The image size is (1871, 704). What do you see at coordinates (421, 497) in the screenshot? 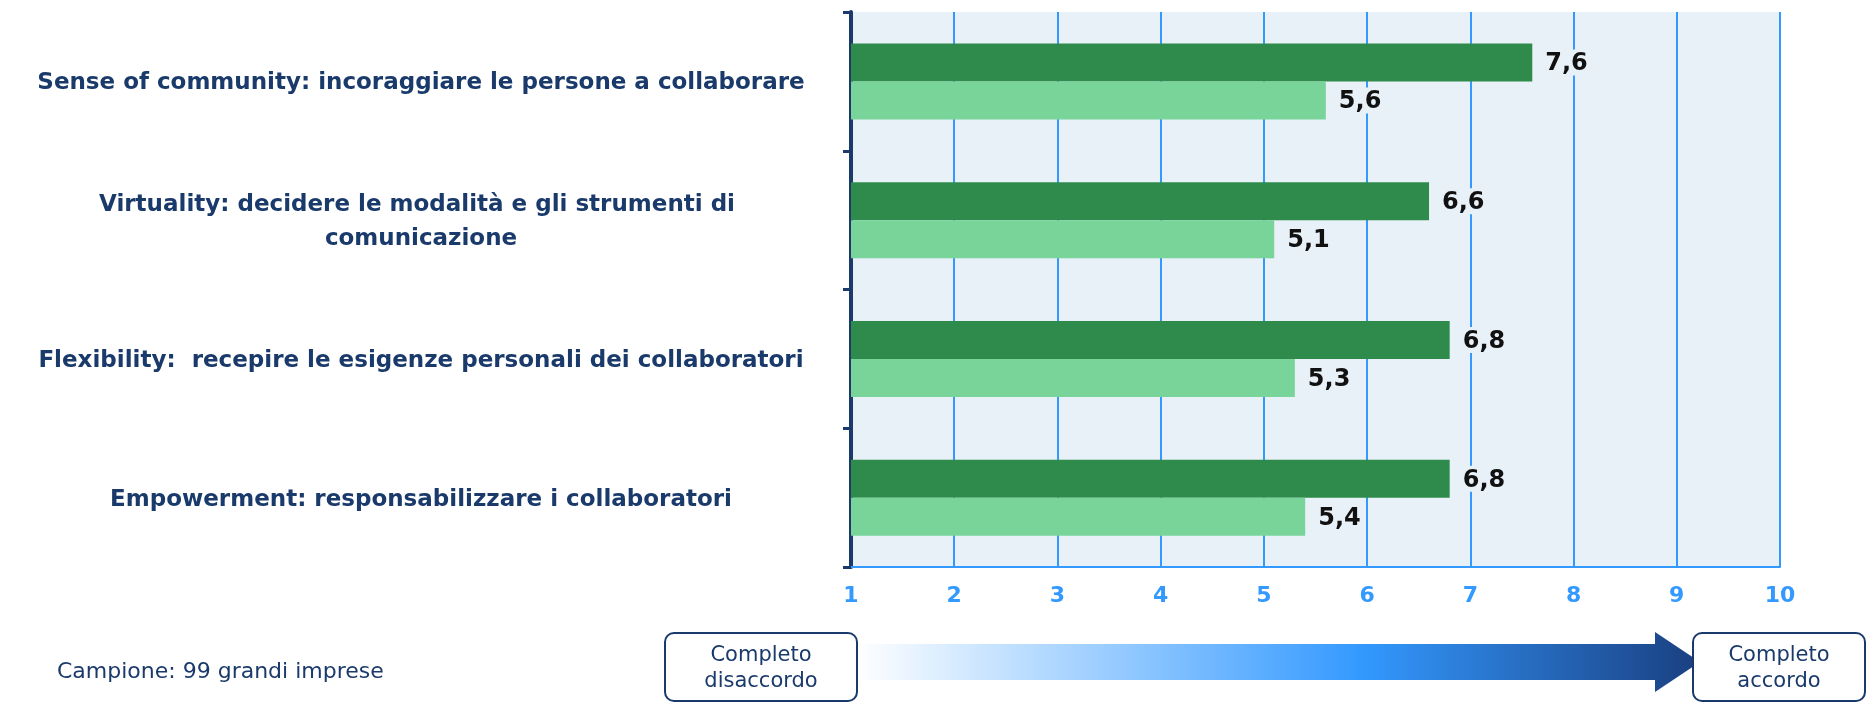
I see `y-tick-label: Empowerment: responsabilizzare i collaboratori` at bounding box center [421, 497].